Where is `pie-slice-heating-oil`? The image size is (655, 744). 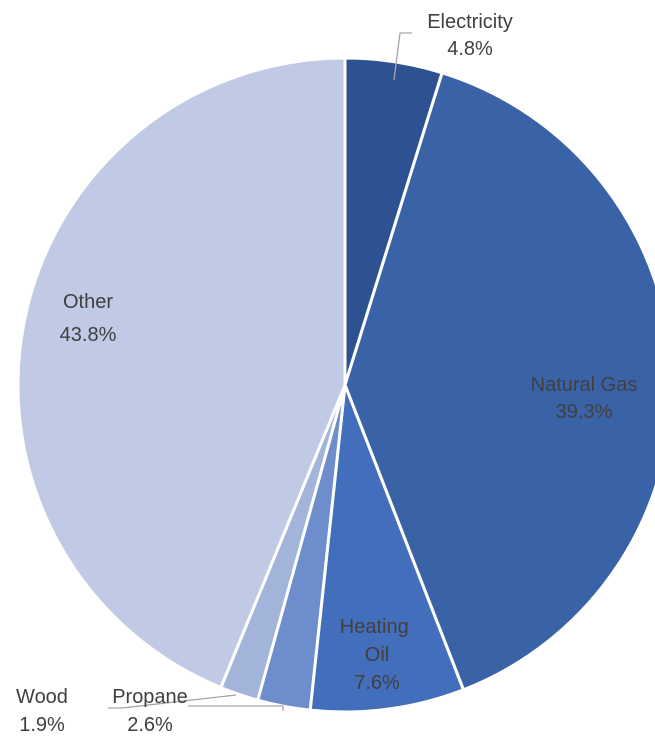
pie-slice-heating-oil is located at coordinates (386, 548).